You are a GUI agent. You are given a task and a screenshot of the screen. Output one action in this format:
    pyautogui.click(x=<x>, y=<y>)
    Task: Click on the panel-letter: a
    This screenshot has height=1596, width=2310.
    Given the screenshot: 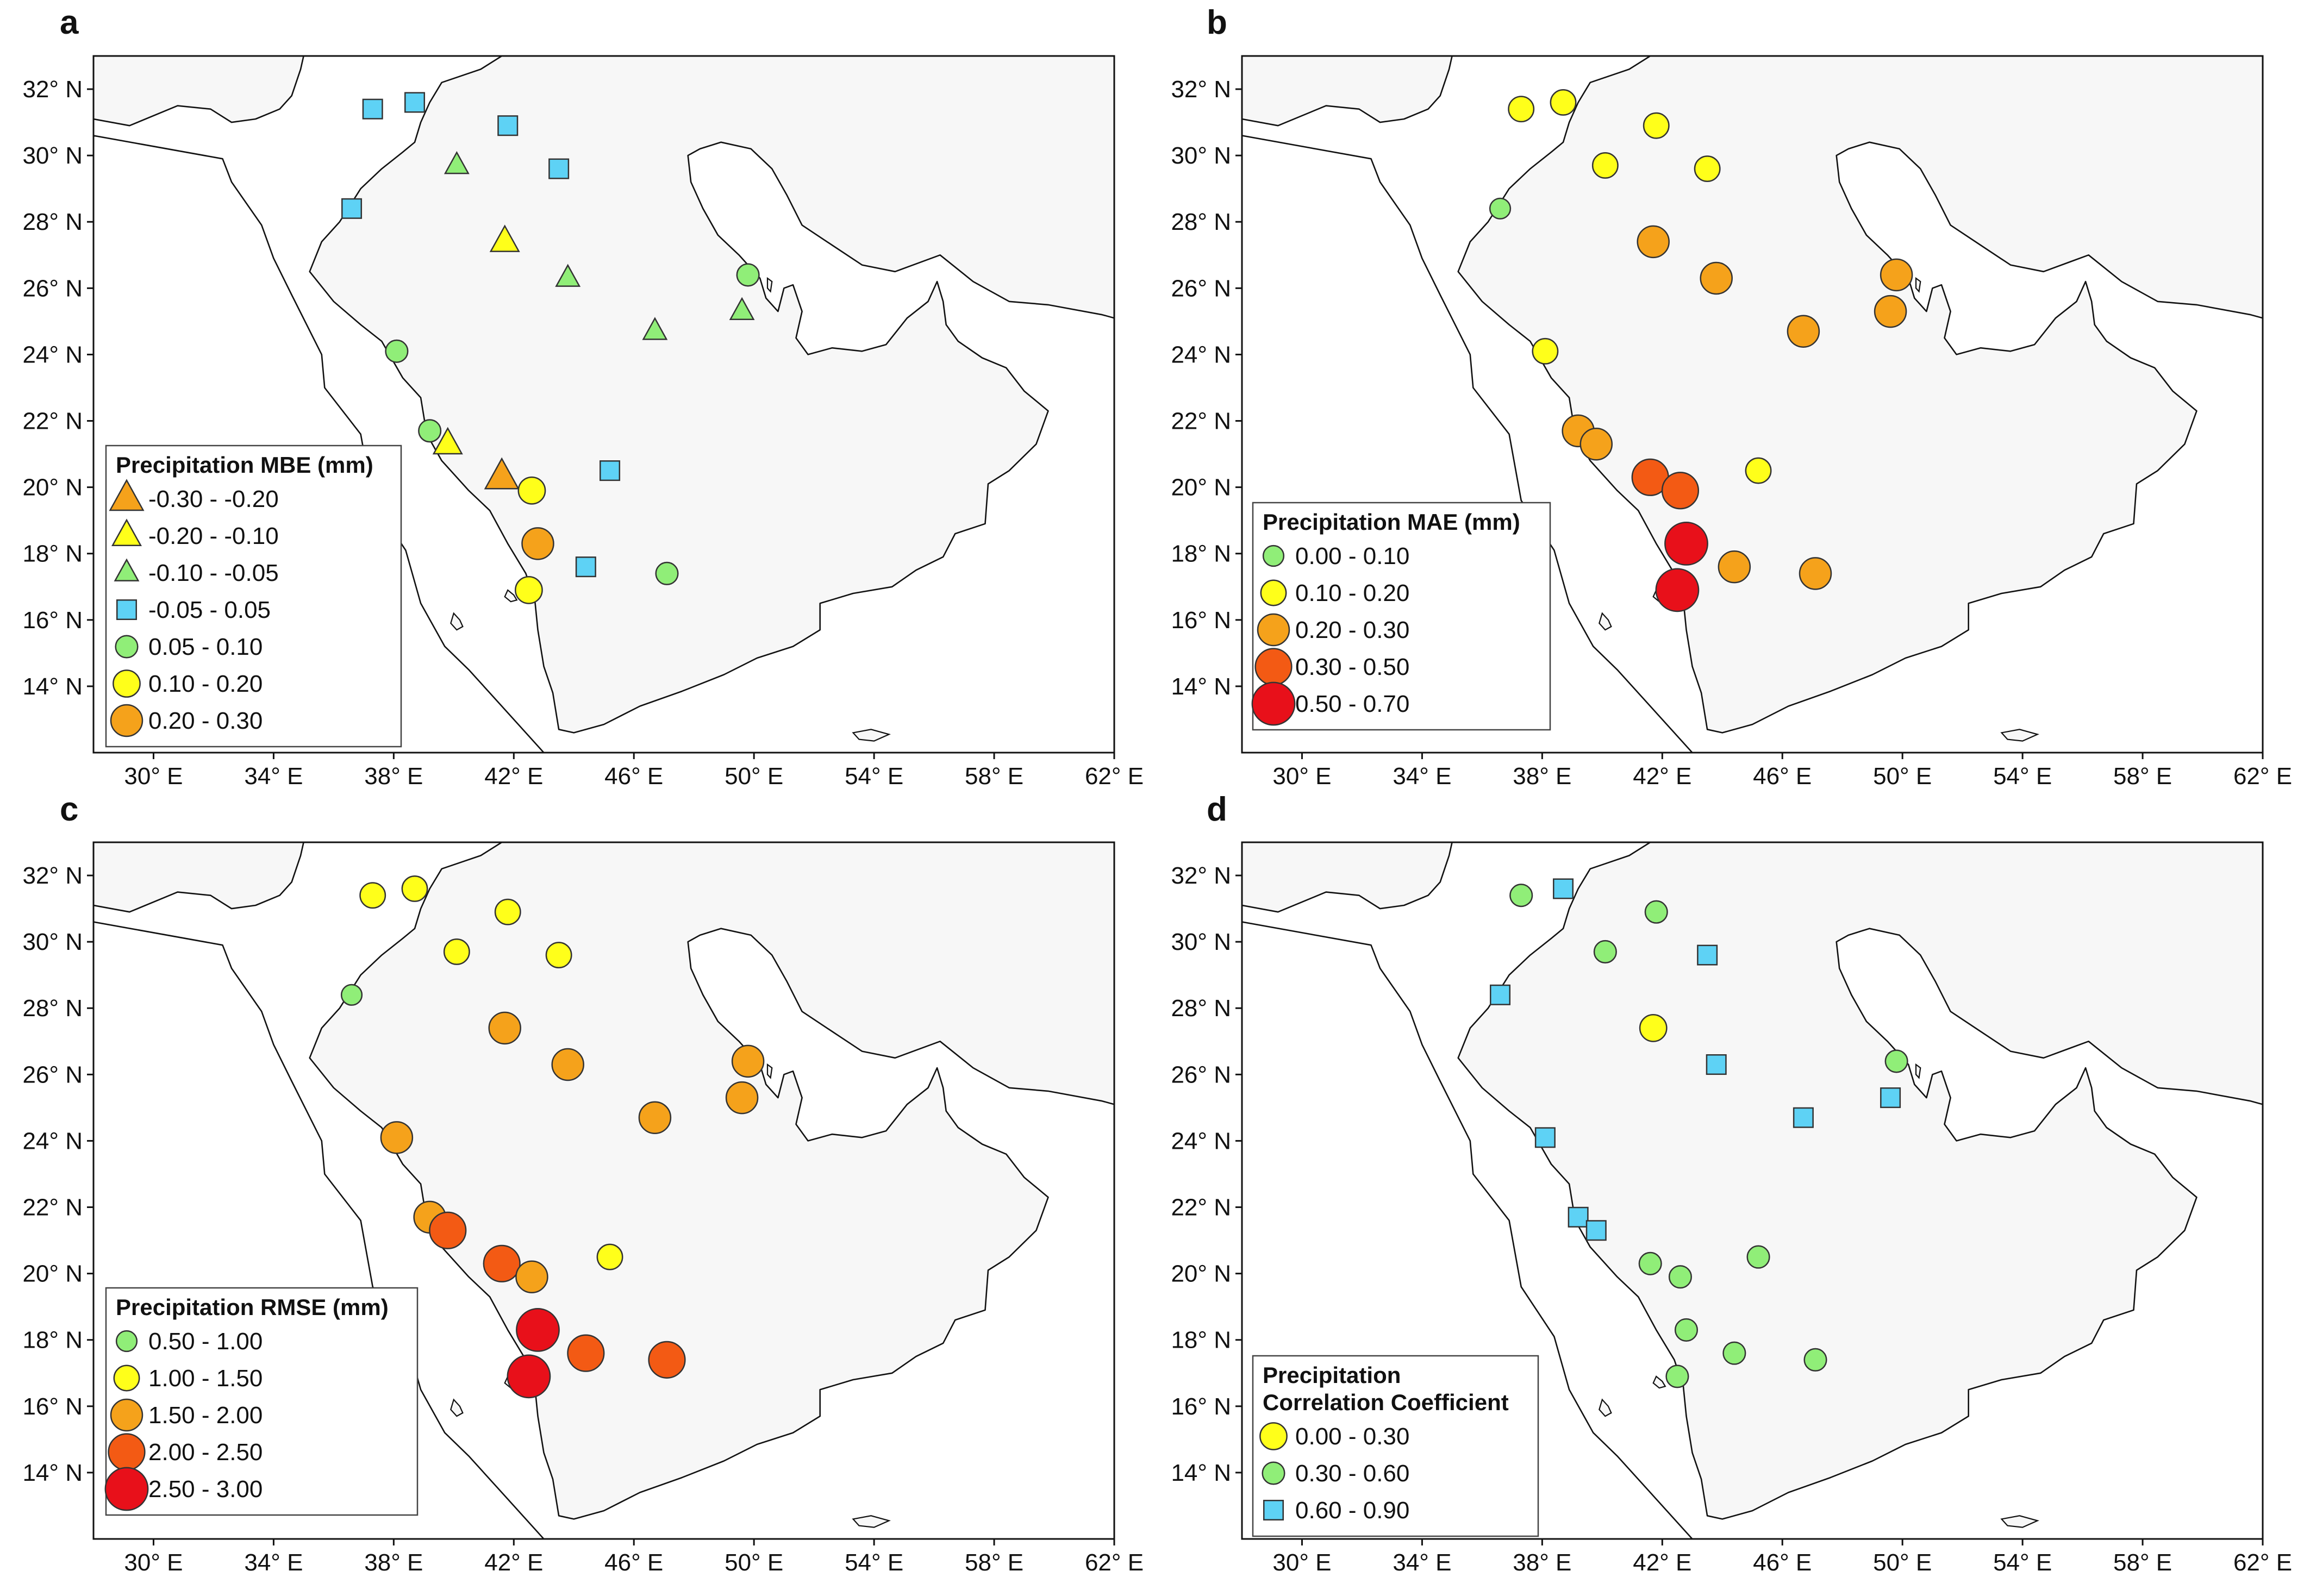 What is the action you would take?
    pyautogui.click(x=69, y=23)
    